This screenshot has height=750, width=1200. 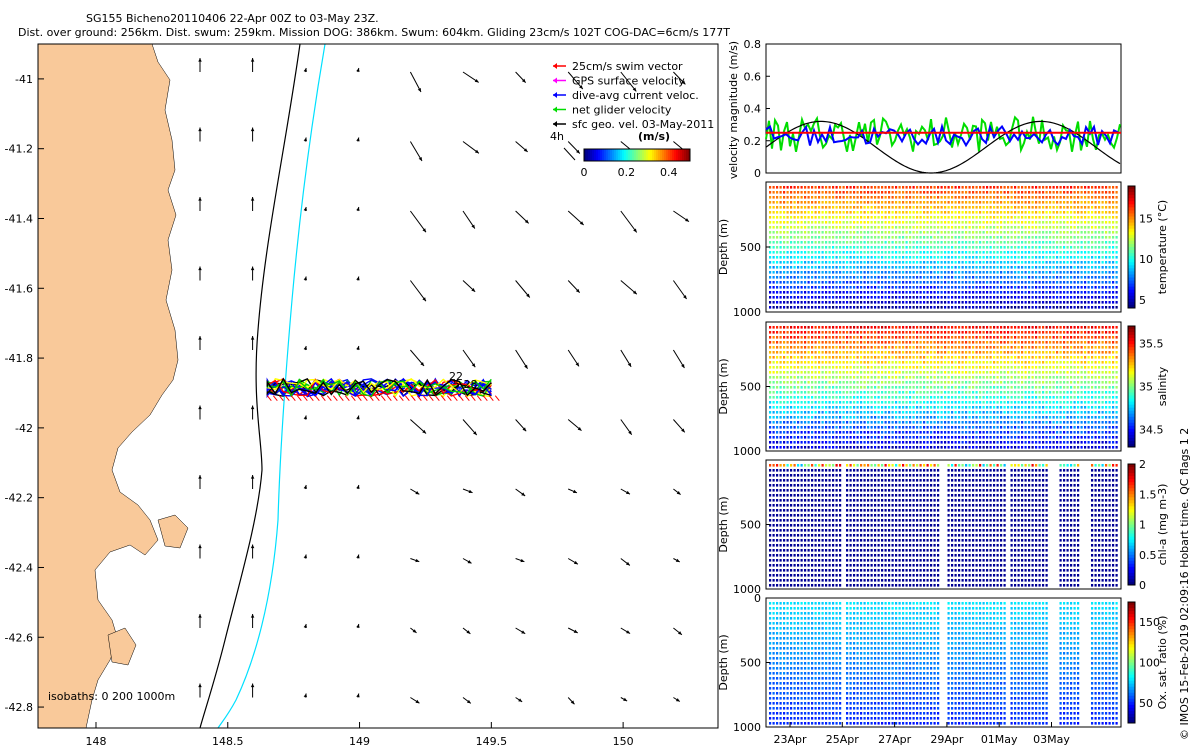 I want to click on map-colorbar-cell, so click(x=587, y=155).